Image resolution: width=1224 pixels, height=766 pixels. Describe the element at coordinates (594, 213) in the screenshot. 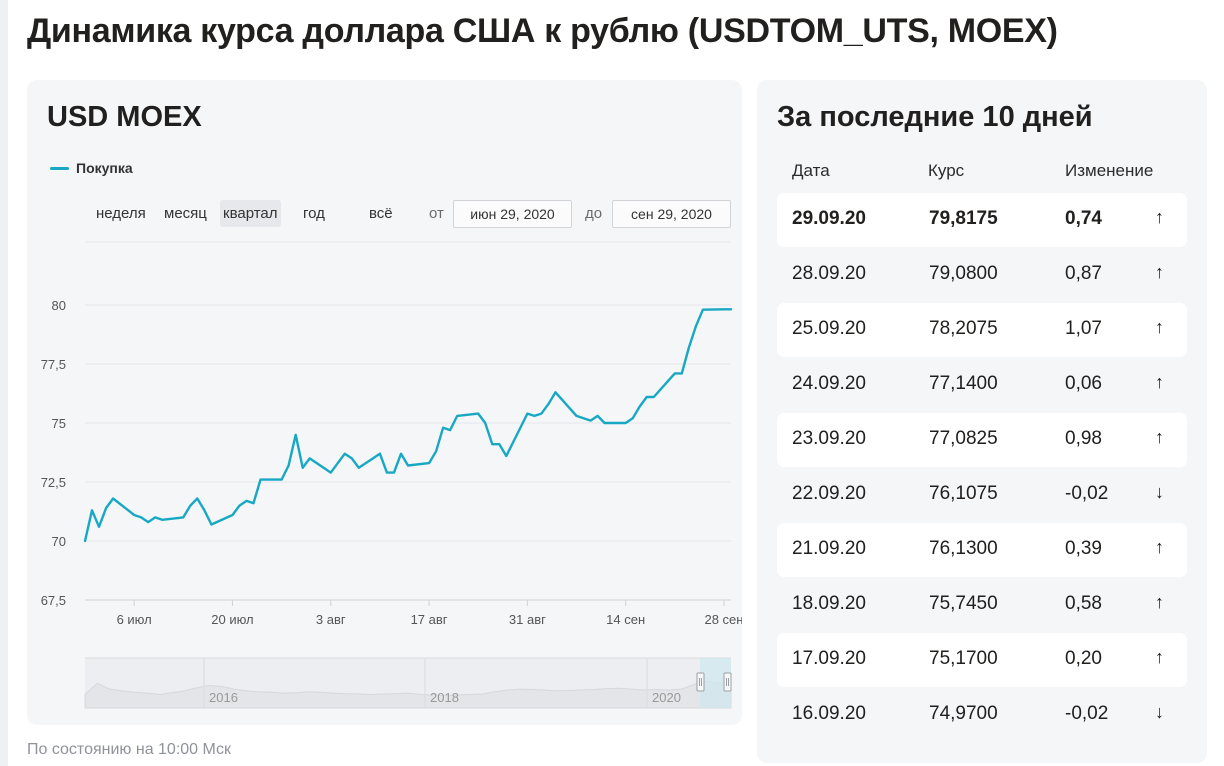

I see `range-to-label: до` at that location.